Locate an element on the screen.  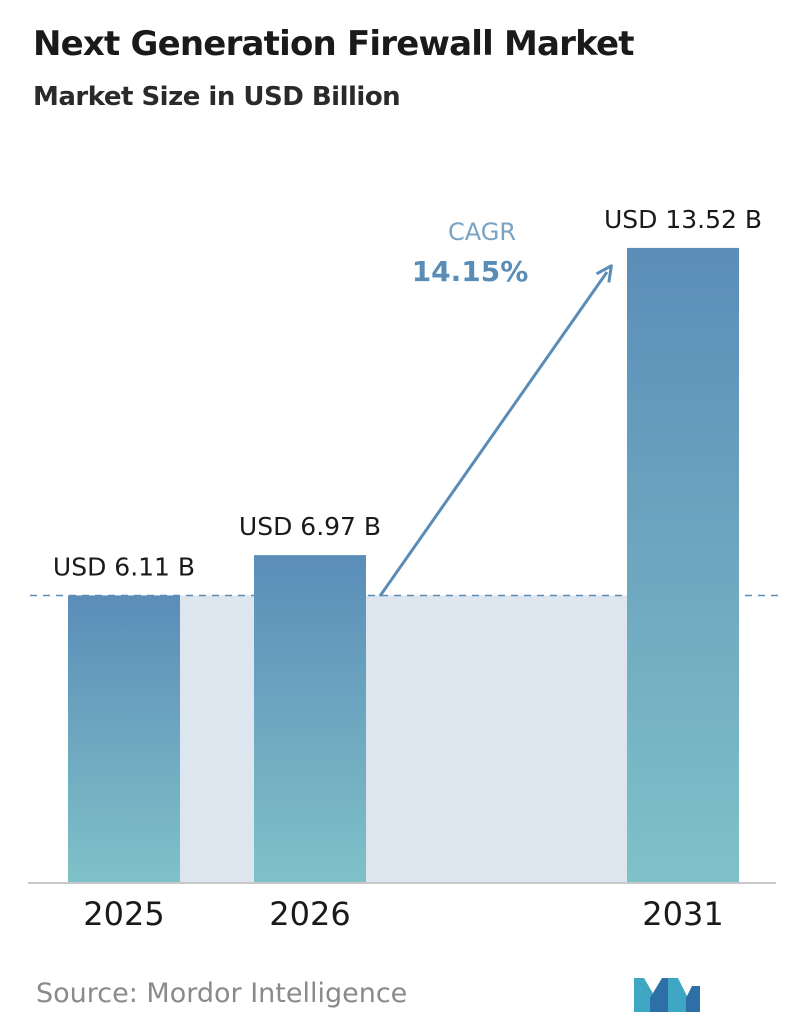
cagr-label: CAGR is located at coordinates (482, 232).